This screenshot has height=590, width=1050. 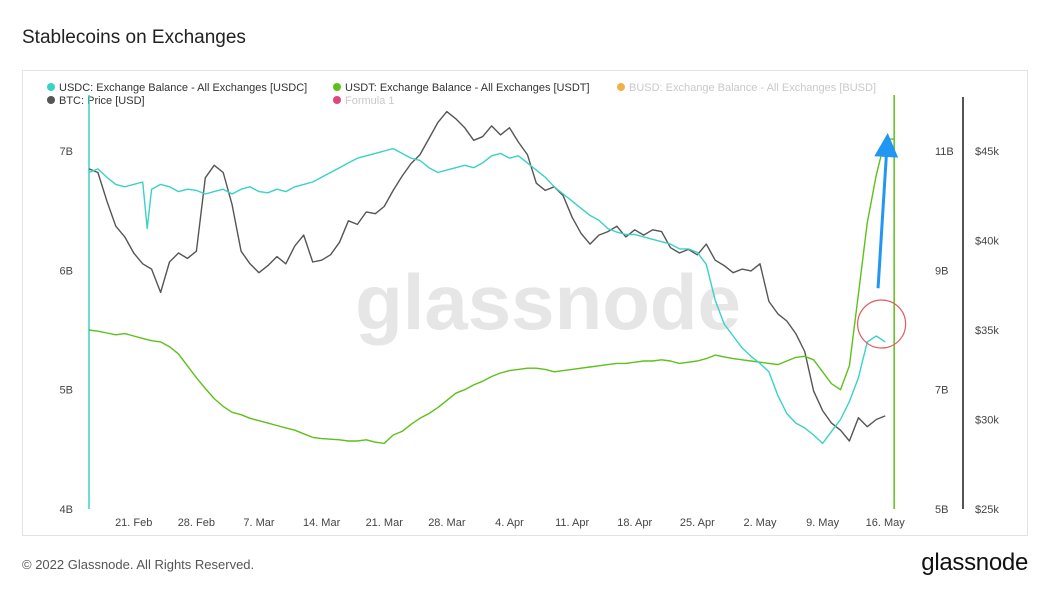 What do you see at coordinates (66, 152) in the screenshot?
I see `y-tick-label-usdc: 7B` at bounding box center [66, 152].